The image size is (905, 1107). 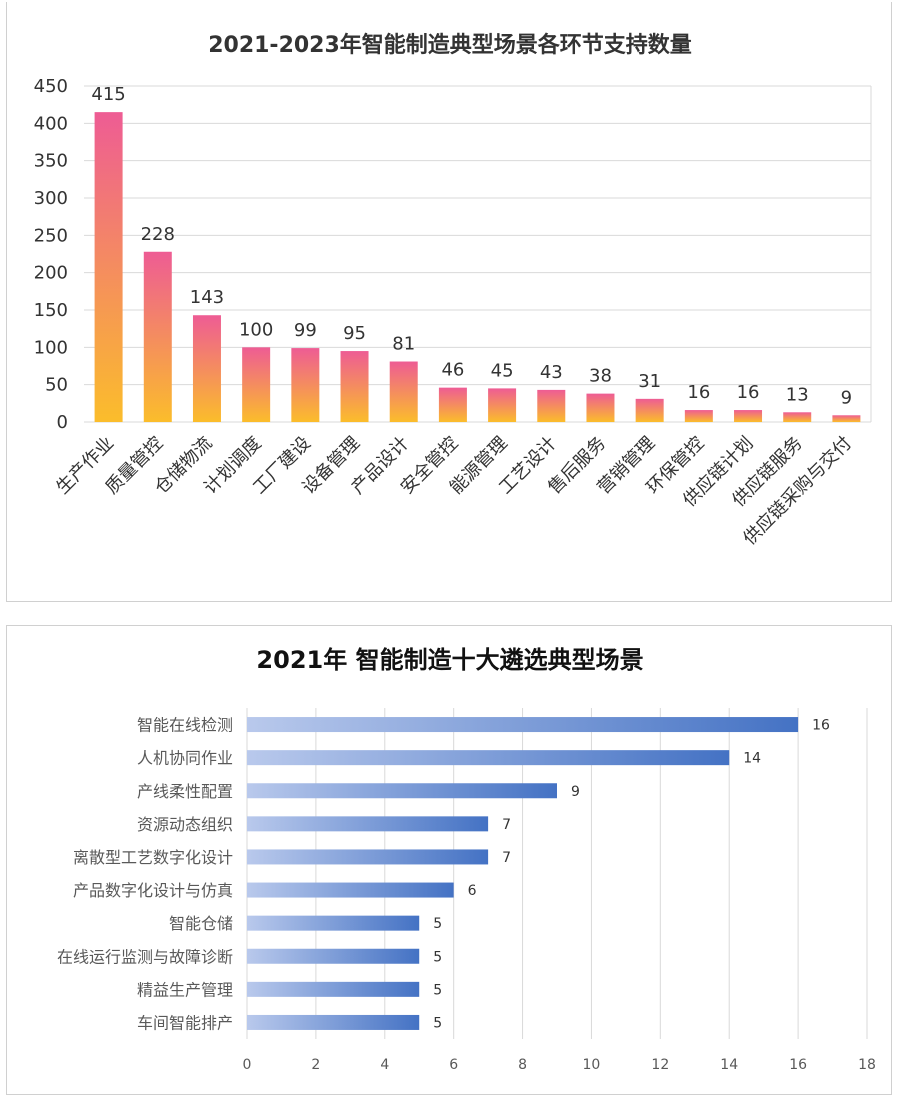 What do you see at coordinates (56, 385) in the screenshot?
I see `y-tick-label: 50` at bounding box center [56, 385].